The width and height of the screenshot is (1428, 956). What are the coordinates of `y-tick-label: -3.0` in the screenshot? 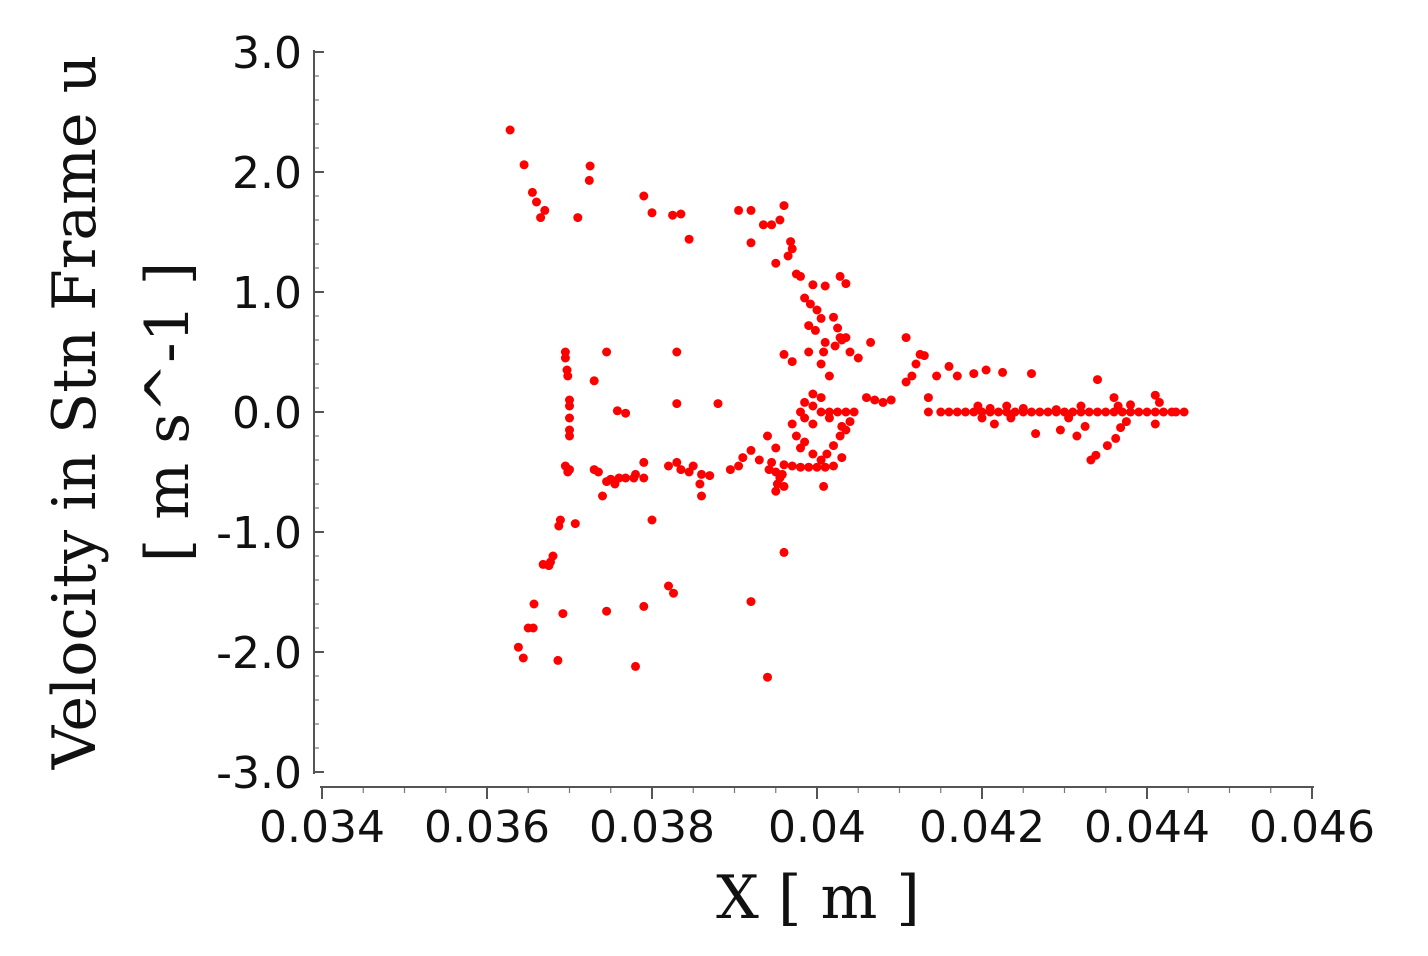 It's located at (259, 773).